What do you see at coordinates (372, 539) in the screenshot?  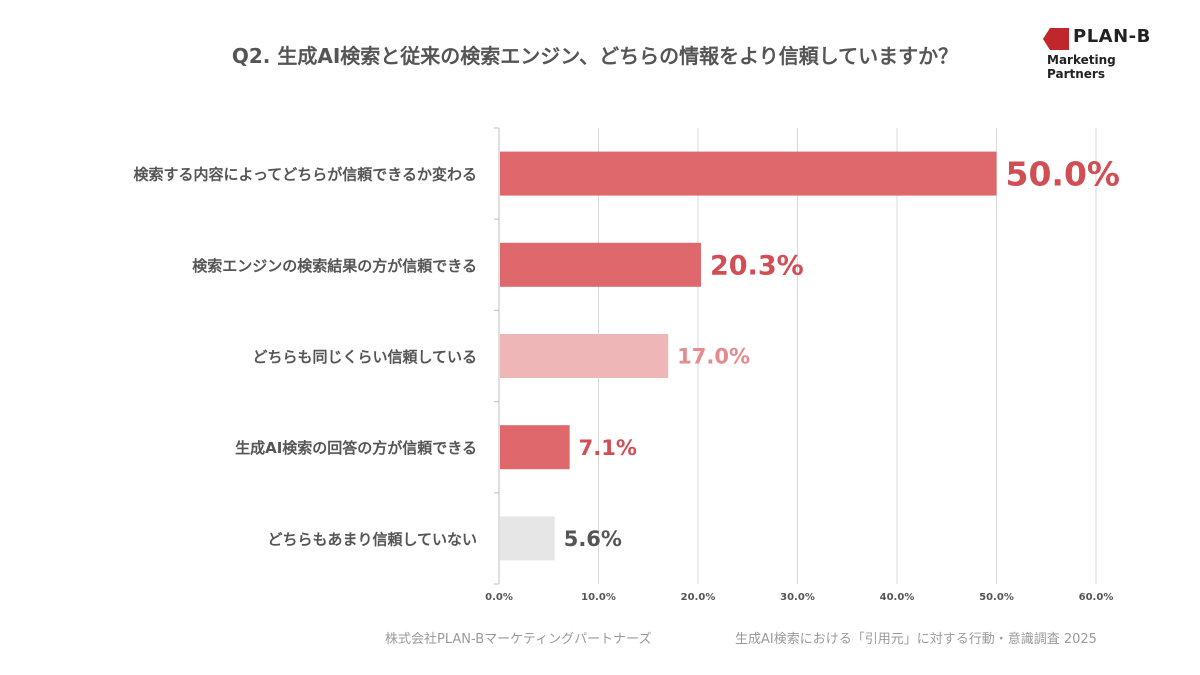 I see `category-label: どちらもあまり信頼していない` at bounding box center [372, 539].